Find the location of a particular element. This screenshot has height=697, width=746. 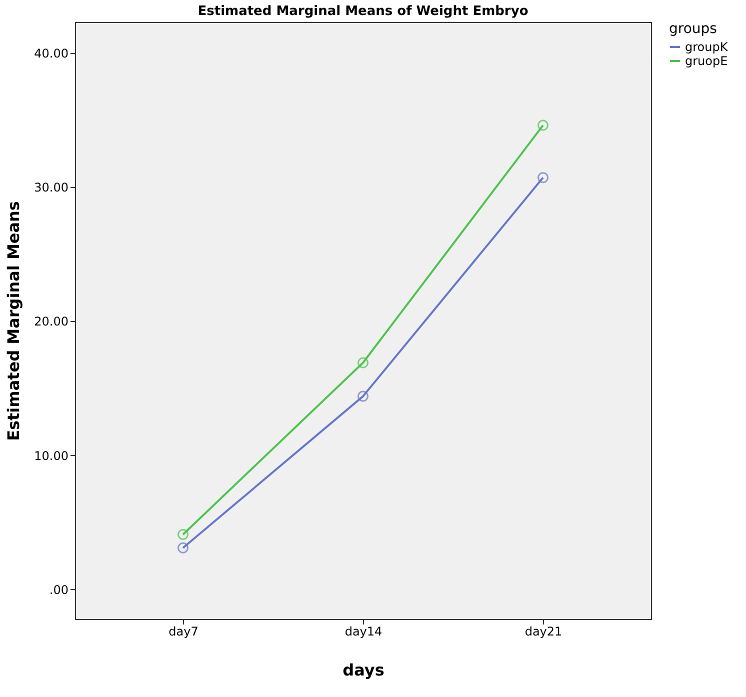

chart-title: Estimated Marginal Means of Weight Embryo is located at coordinates (363, 11).